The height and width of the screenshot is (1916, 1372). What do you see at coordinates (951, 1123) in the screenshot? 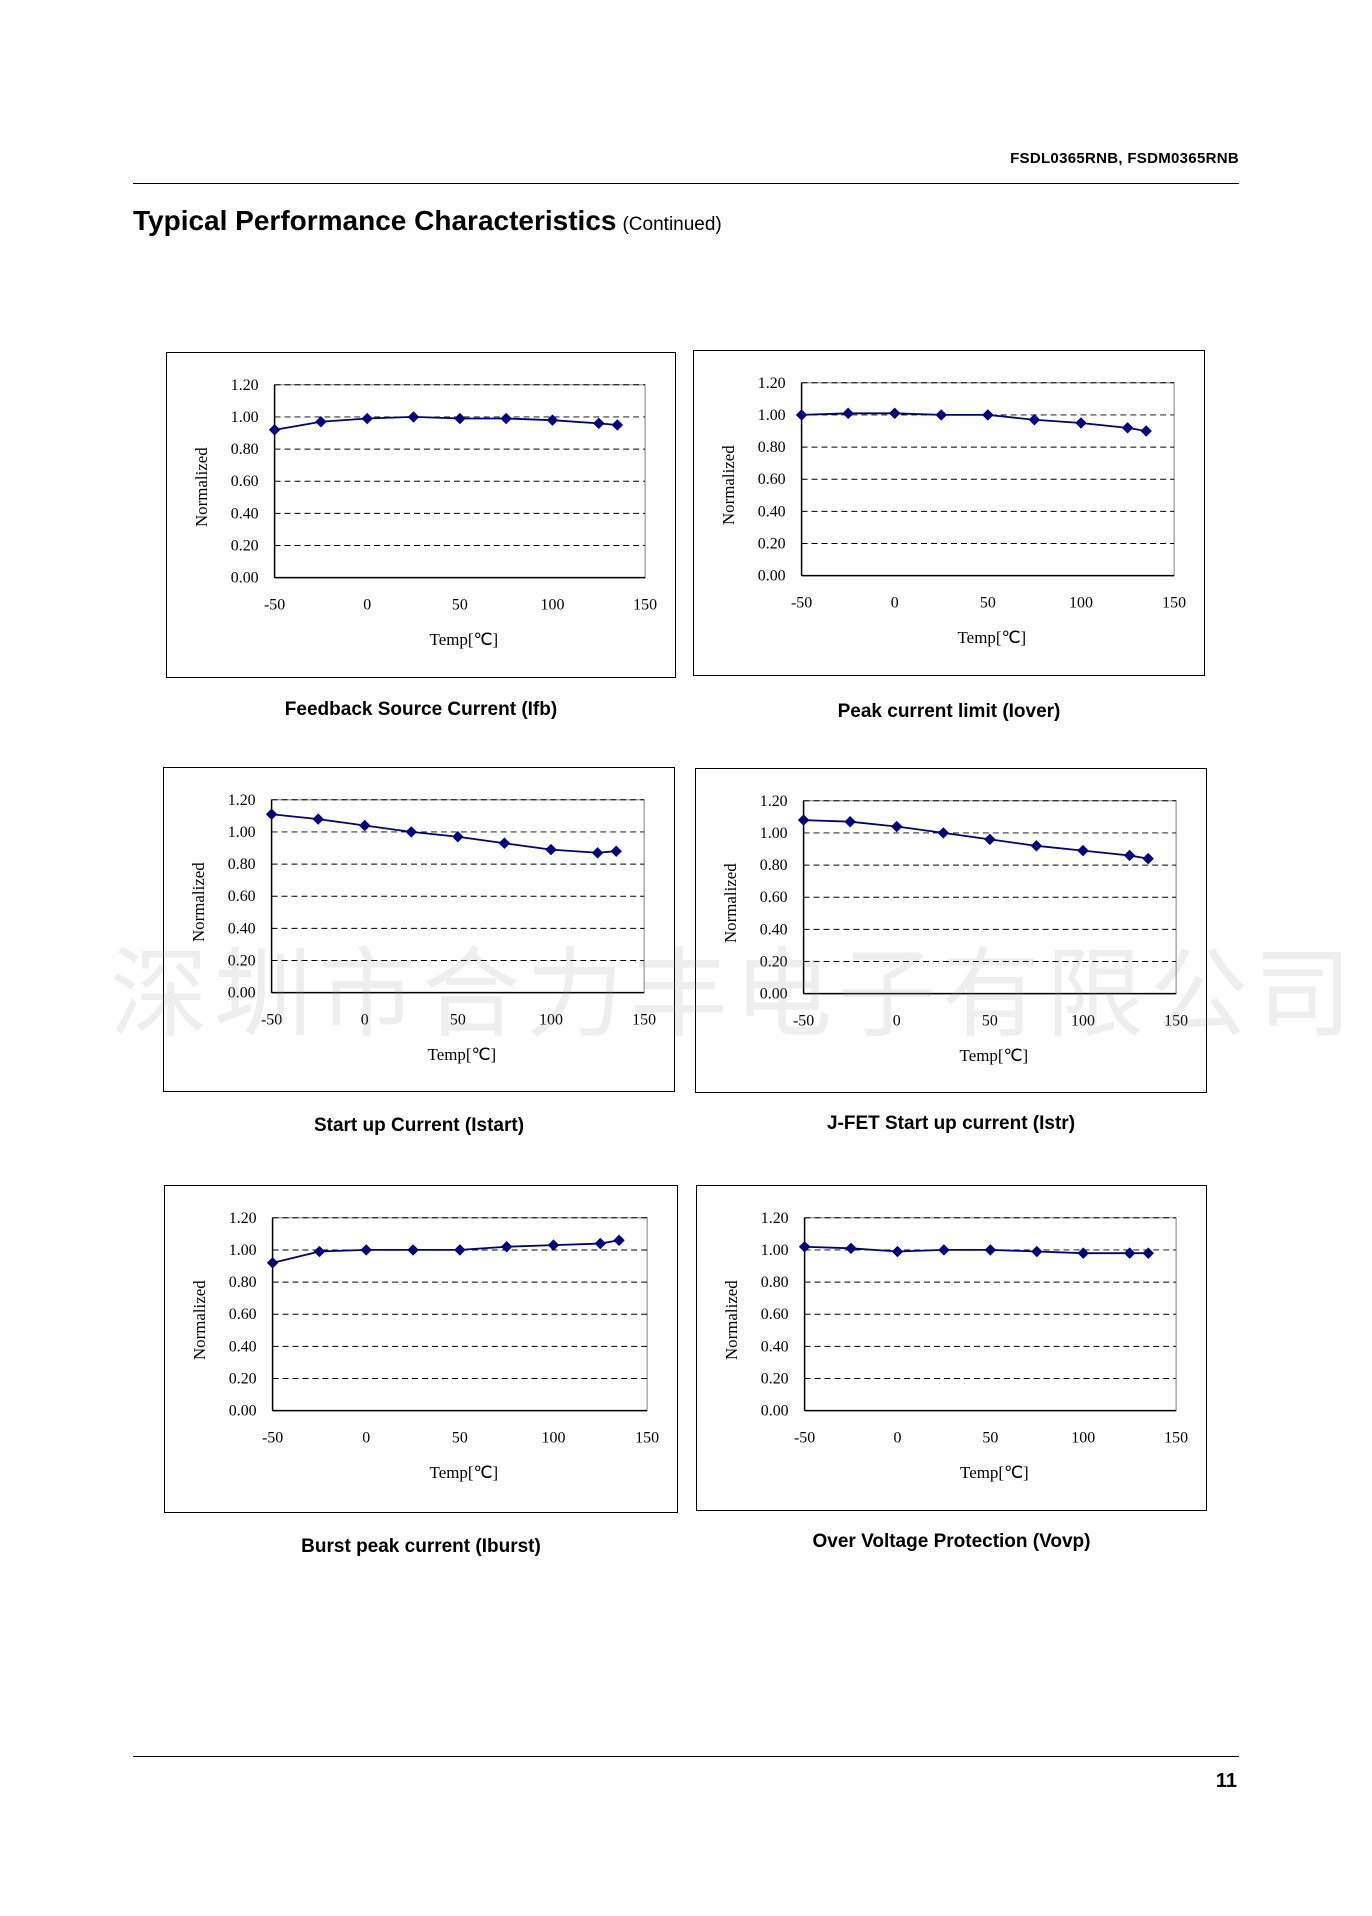
I see `caption-istr: J-FET Start up current (Istr)` at bounding box center [951, 1123].